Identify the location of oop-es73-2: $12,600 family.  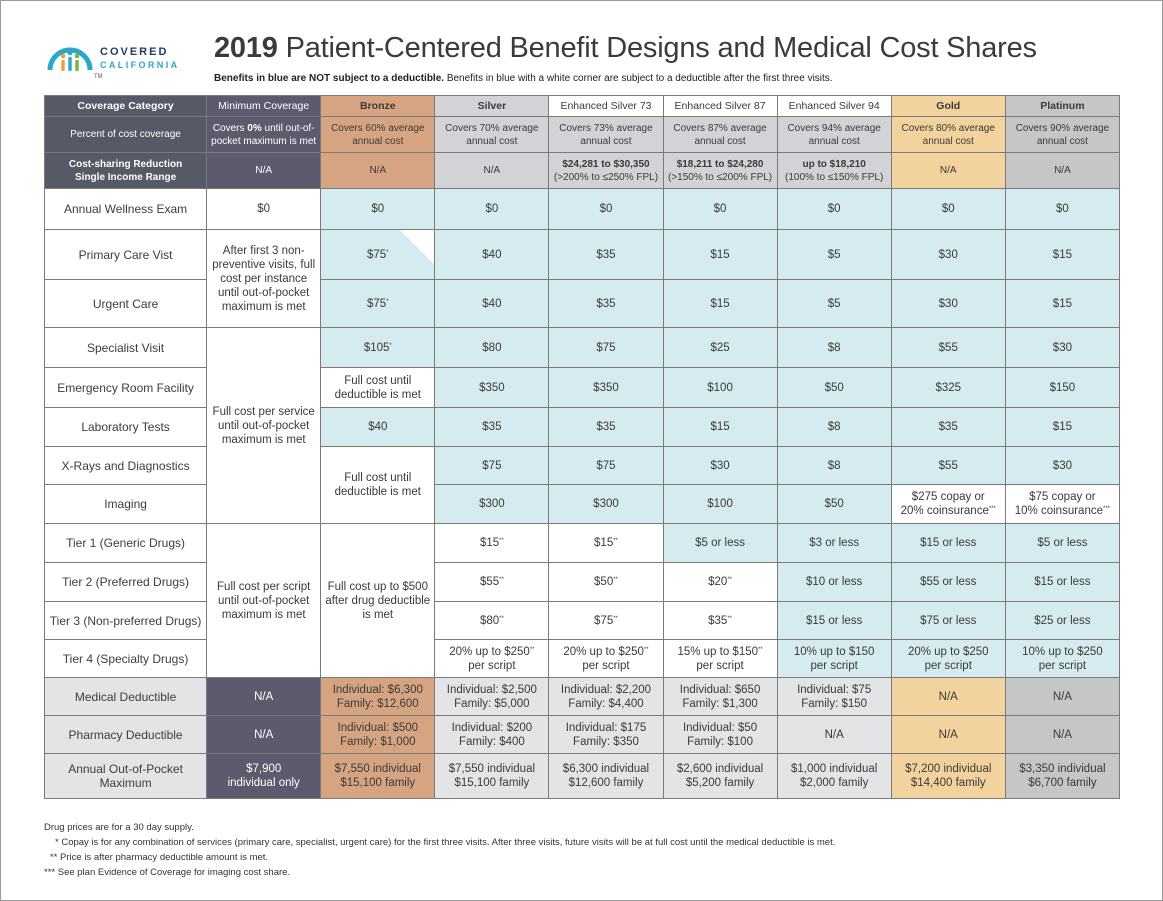
(606, 783).